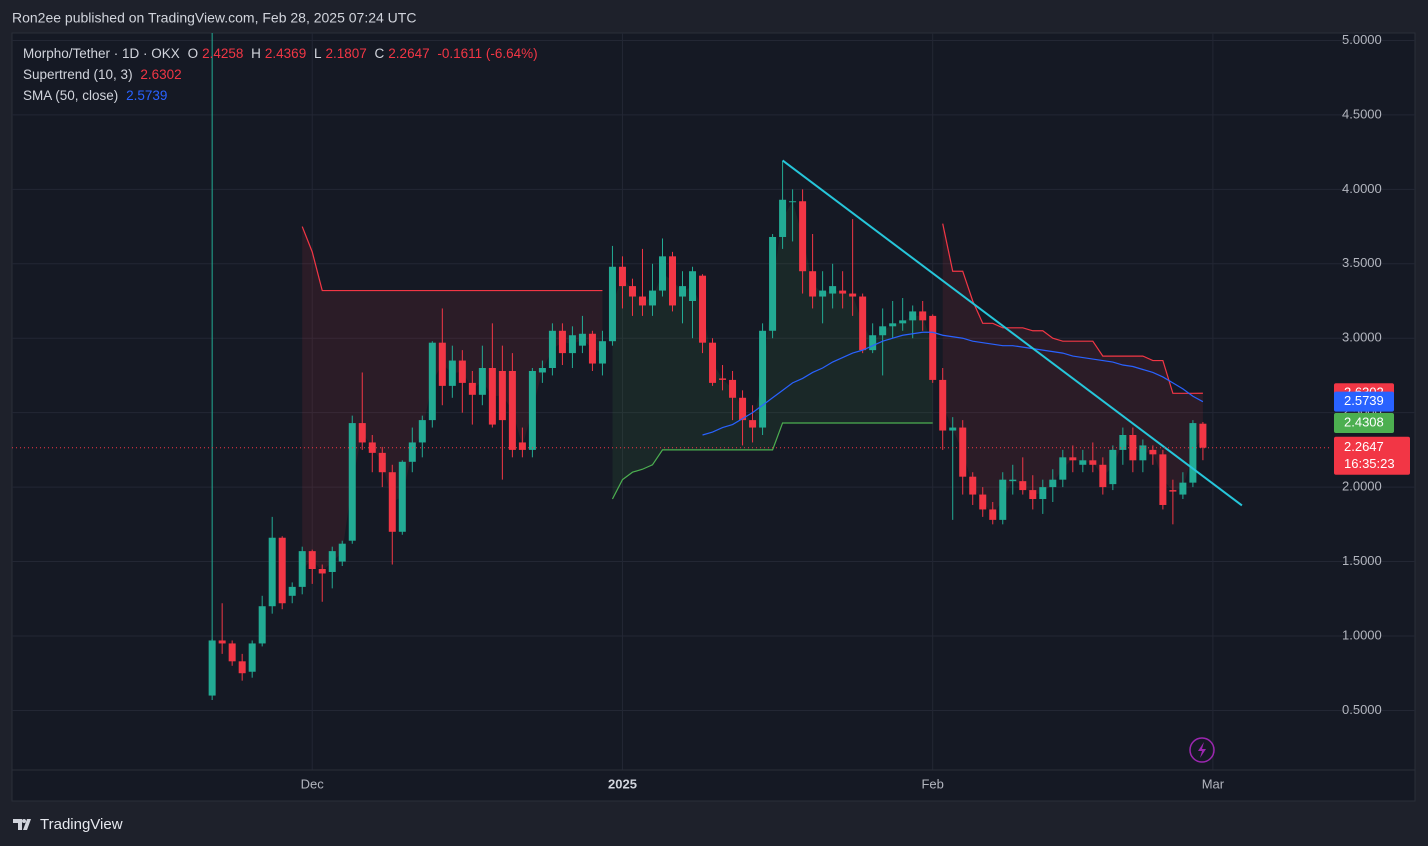 This screenshot has height=846, width=1428. What do you see at coordinates (346, 53) in the screenshot?
I see `ohlc-value: 2.1807` at bounding box center [346, 53].